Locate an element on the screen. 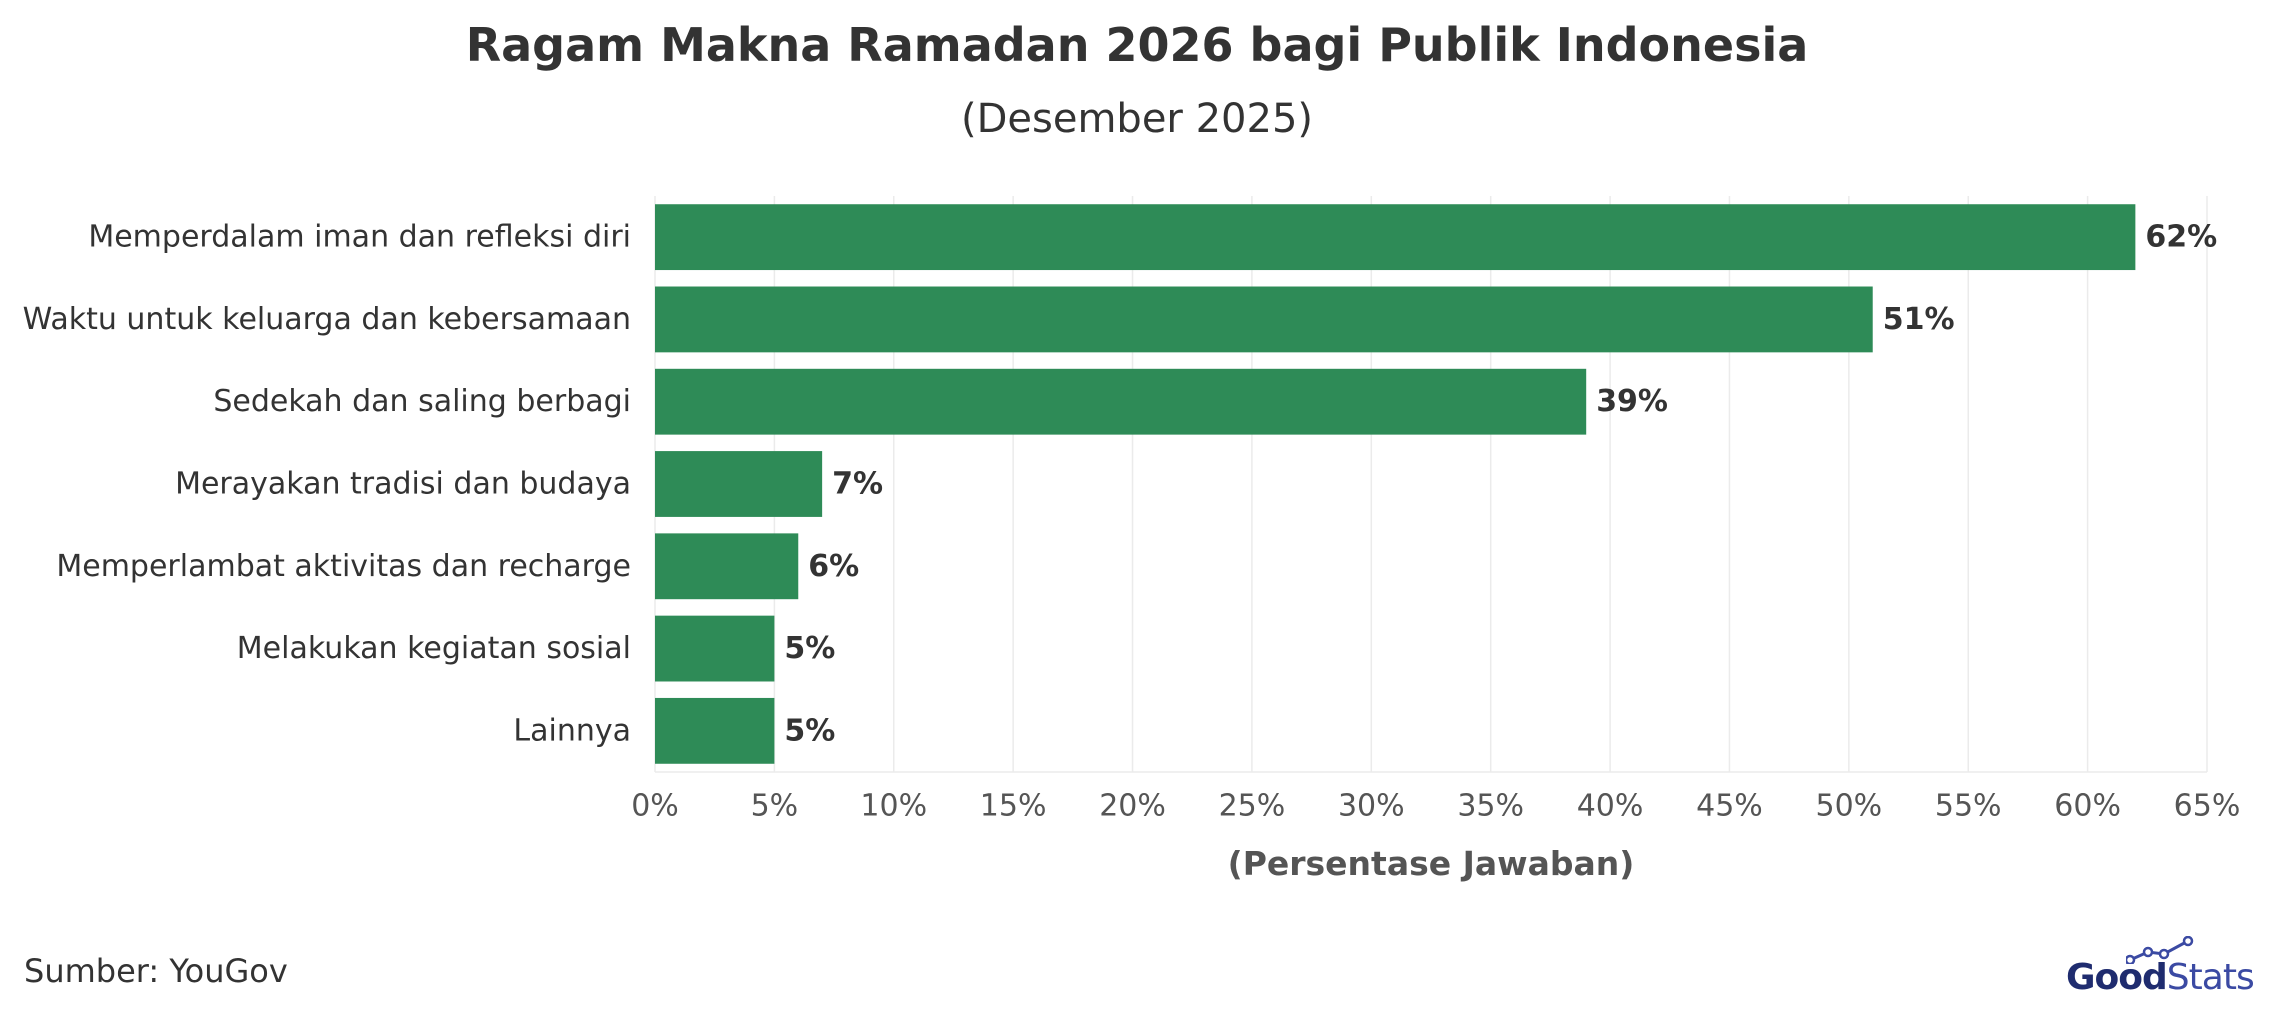 Image resolution: width=2274 pixels, height=1026 pixels. x-tick-label-6: 30% is located at coordinates (1371, 806).